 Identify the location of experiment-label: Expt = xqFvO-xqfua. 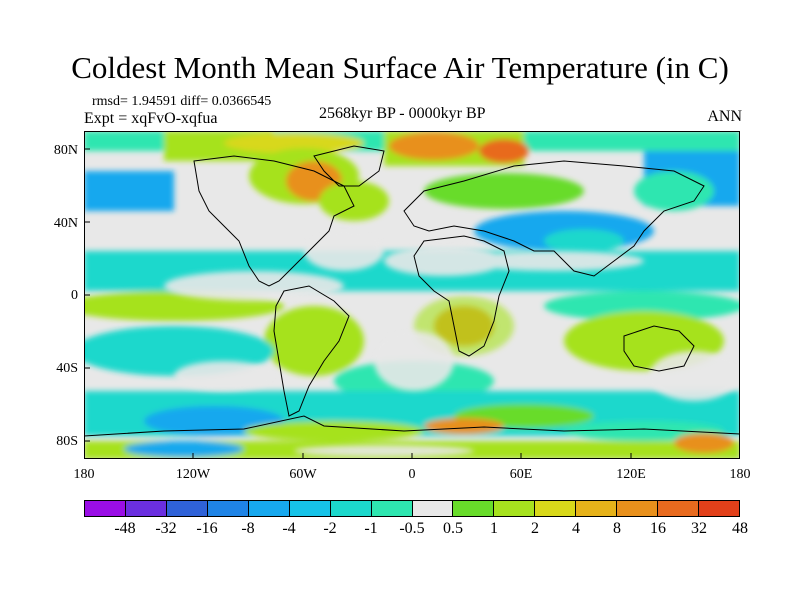
(151, 118).